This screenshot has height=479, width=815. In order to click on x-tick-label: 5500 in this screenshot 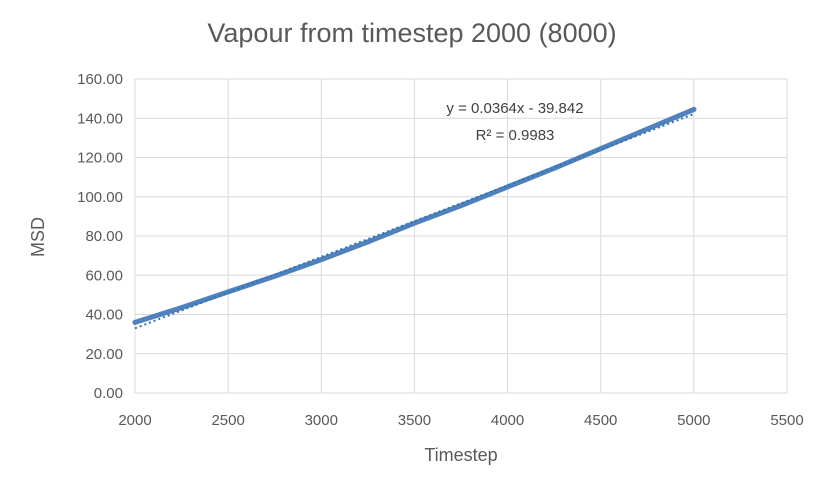, I will do `click(786, 420)`.